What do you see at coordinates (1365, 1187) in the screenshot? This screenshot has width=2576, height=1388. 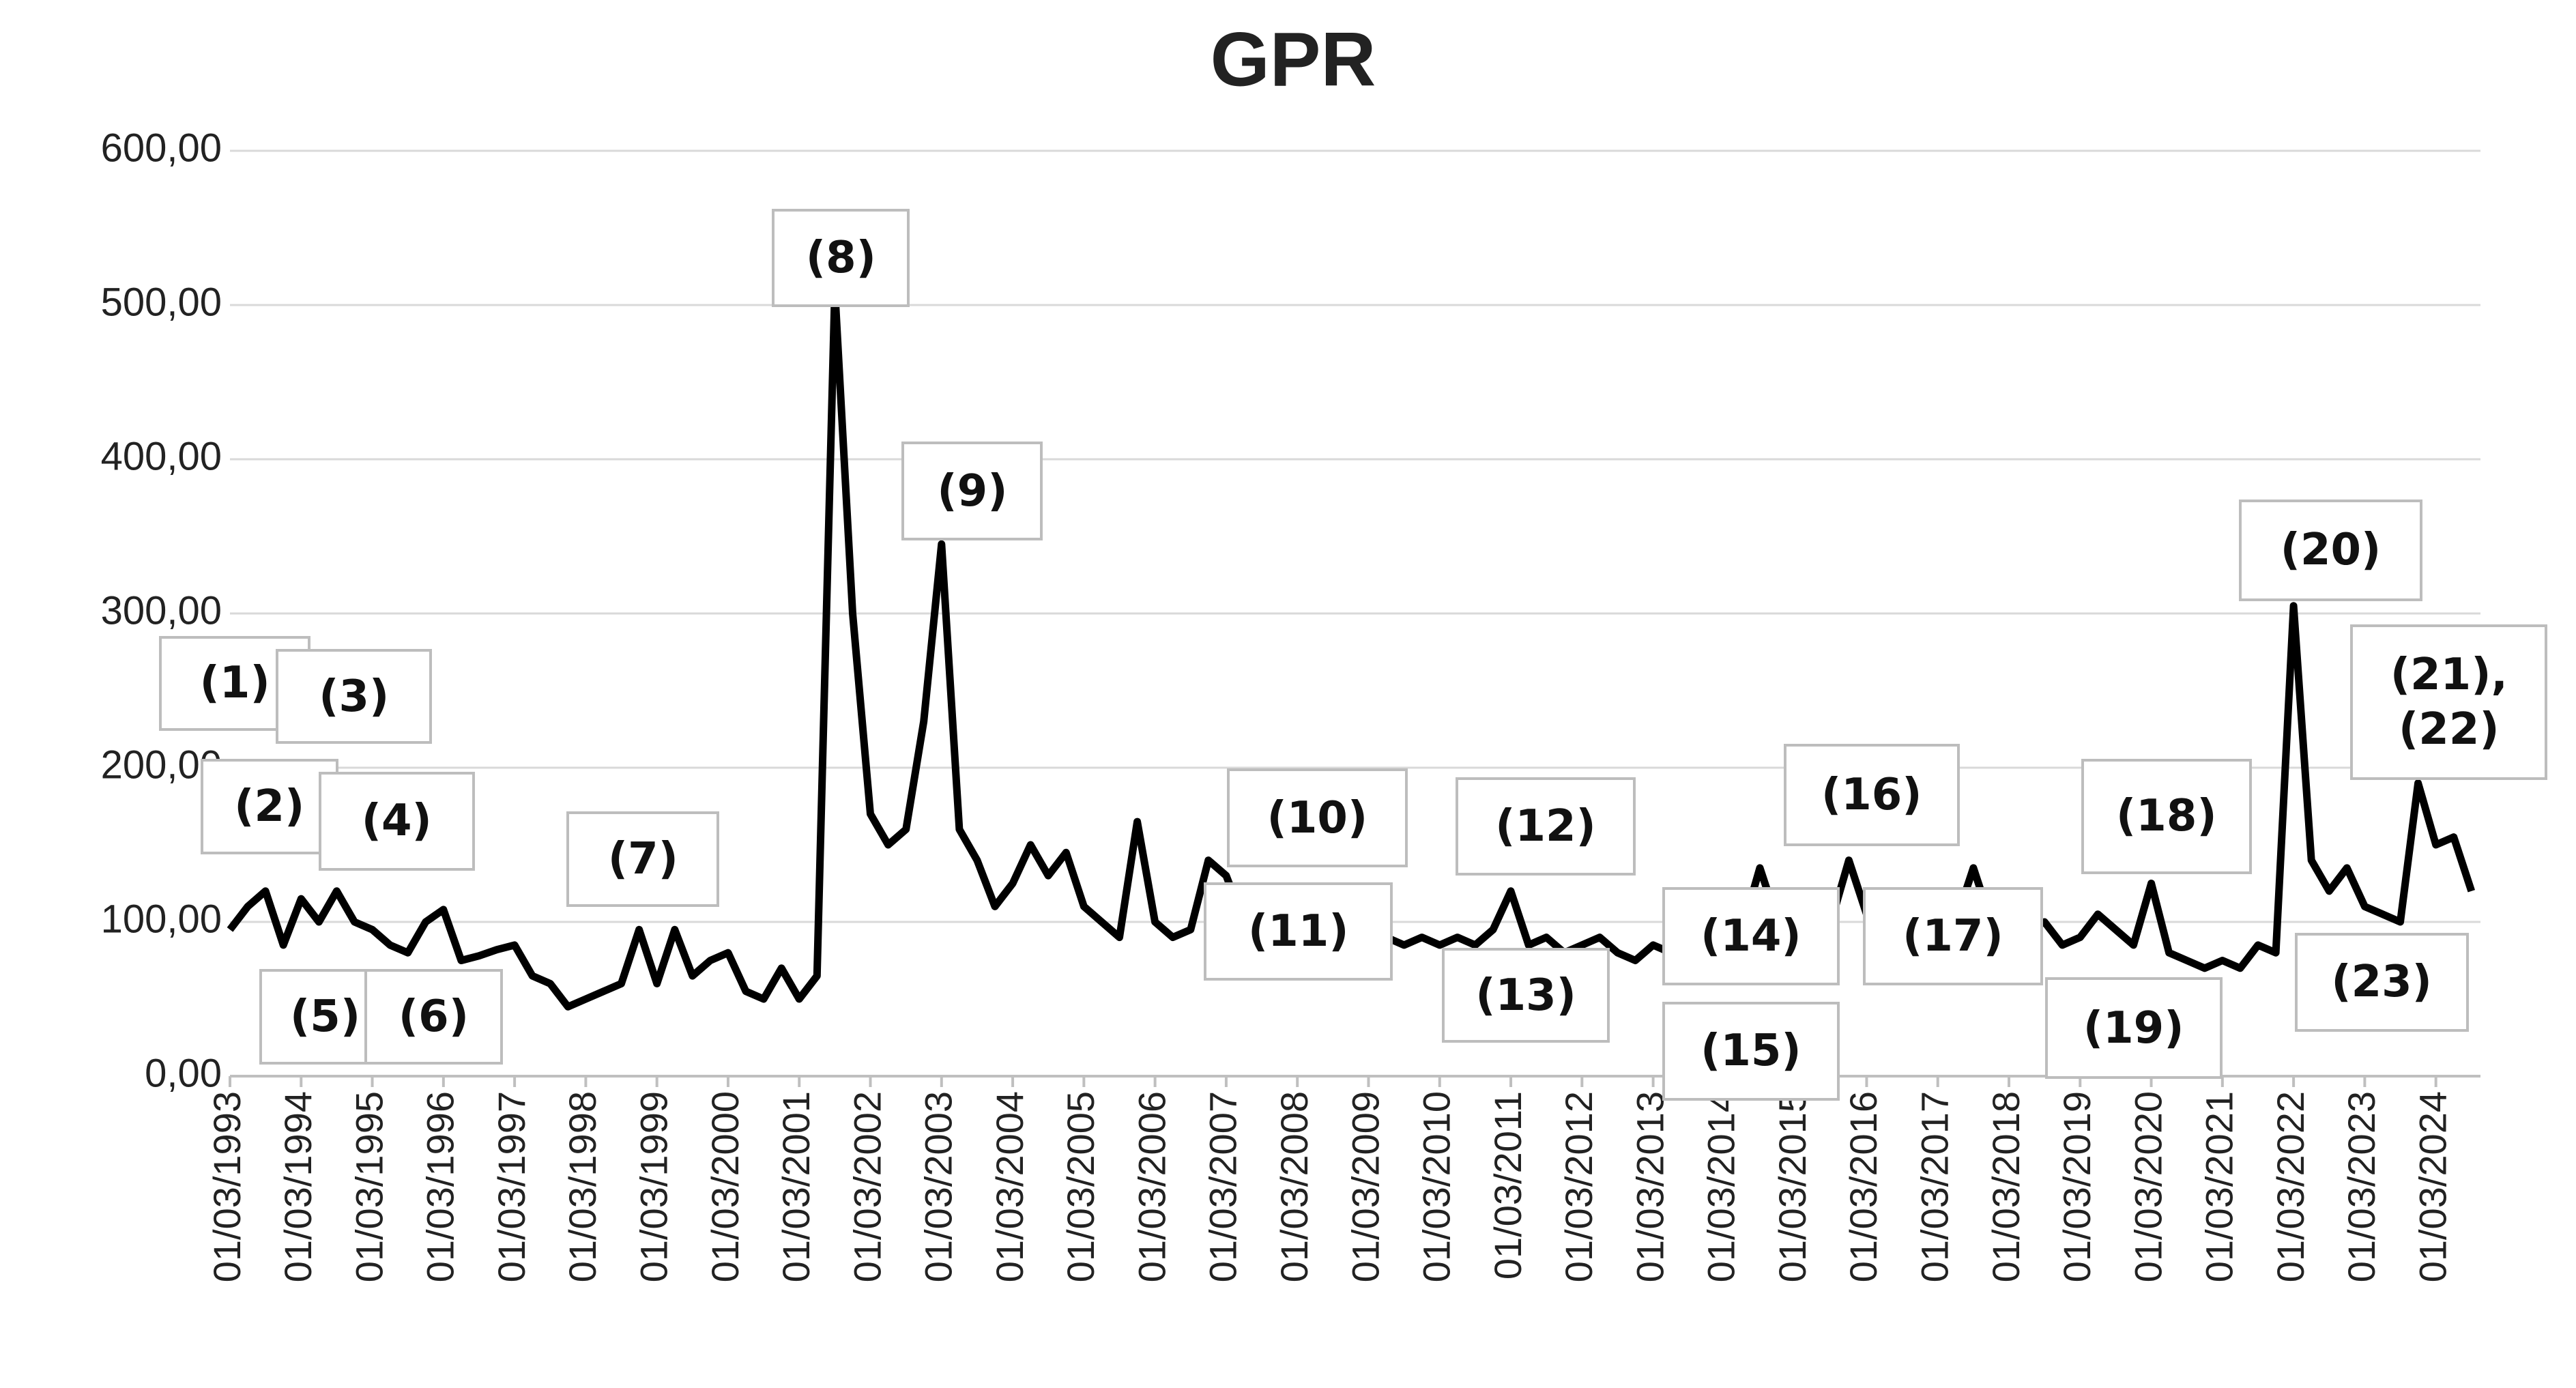 I see `x-tick-label: 01/03/2009` at bounding box center [1365, 1187].